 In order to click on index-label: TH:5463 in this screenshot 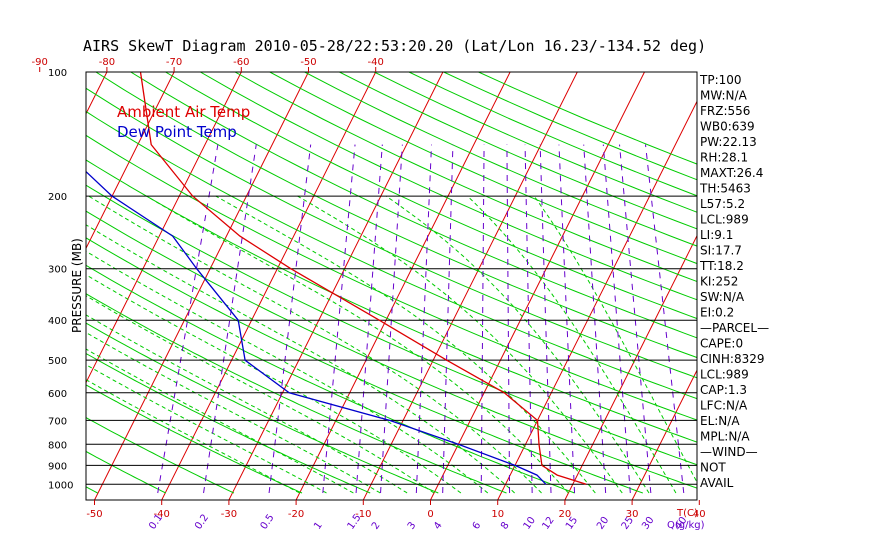, I will do `click(725, 189)`.